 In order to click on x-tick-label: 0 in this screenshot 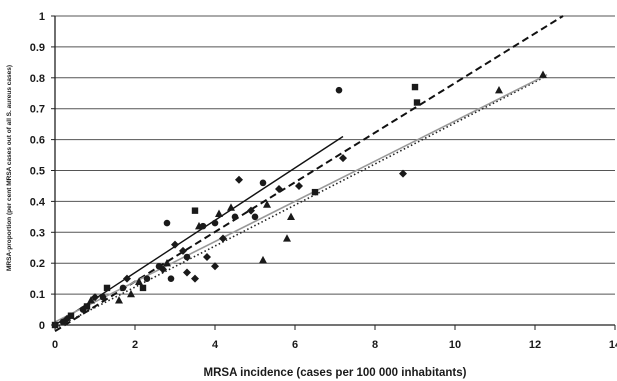, I will do `click(55, 345)`.